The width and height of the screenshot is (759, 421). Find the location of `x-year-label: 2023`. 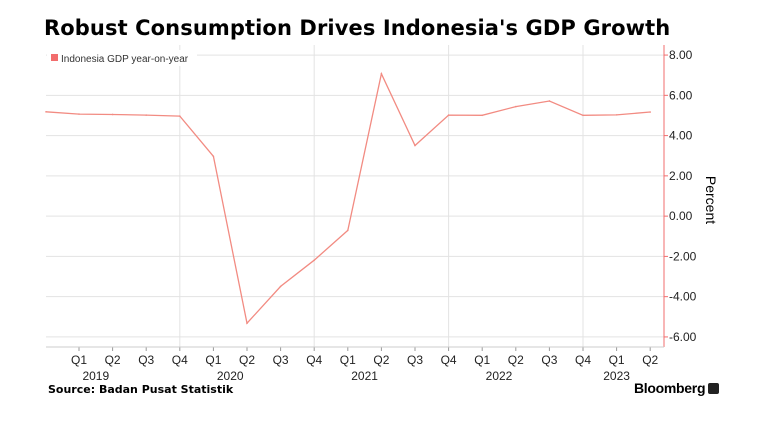

x-year-label: 2023 is located at coordinates (616, 376).